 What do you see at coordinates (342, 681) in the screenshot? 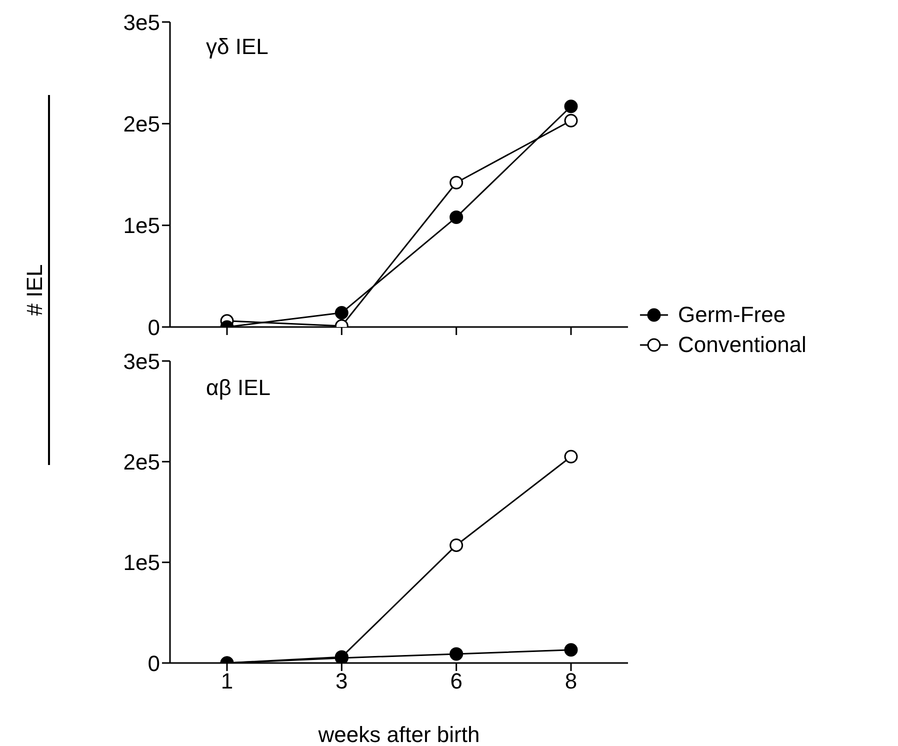
I see `x-tick-label: 3` at bounding box center [342, 681].